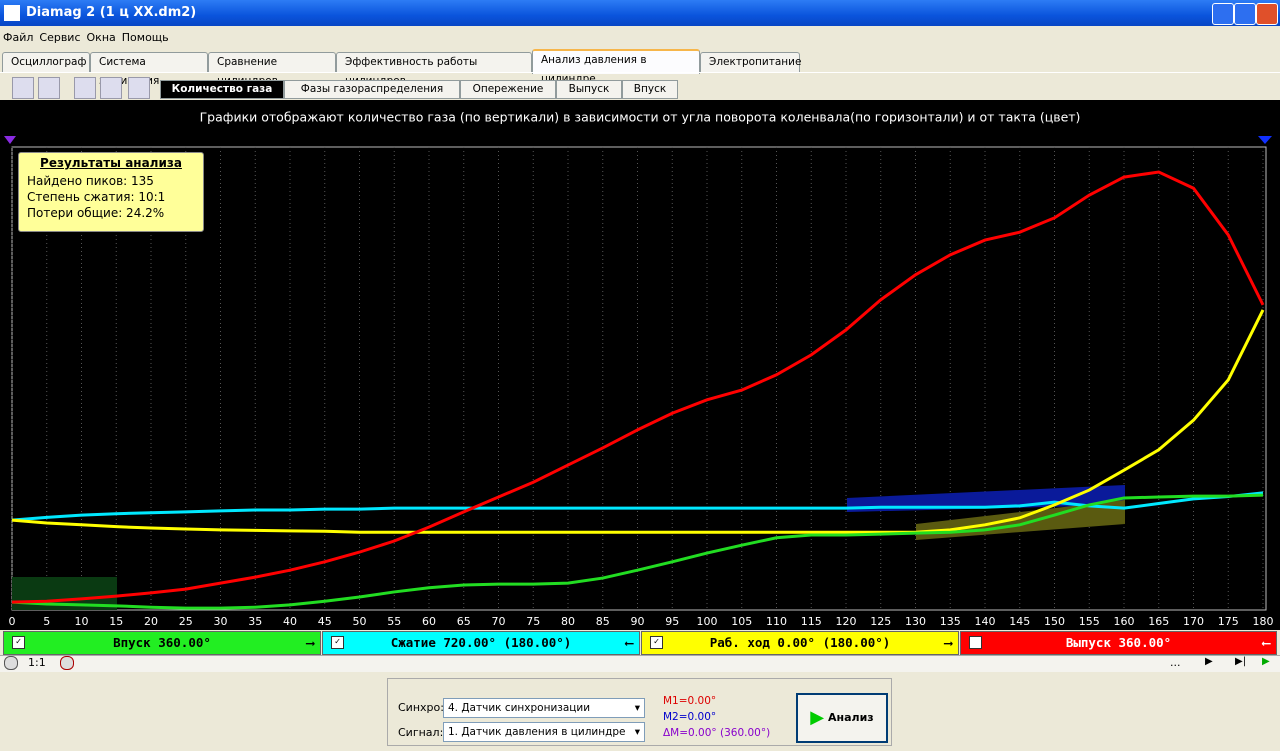 This screenshot has width=1280, height=751. Describe the element at coordinates (616, 67) in the screenshot. I see `tab: Анализ давления в цилиндре` at that location.